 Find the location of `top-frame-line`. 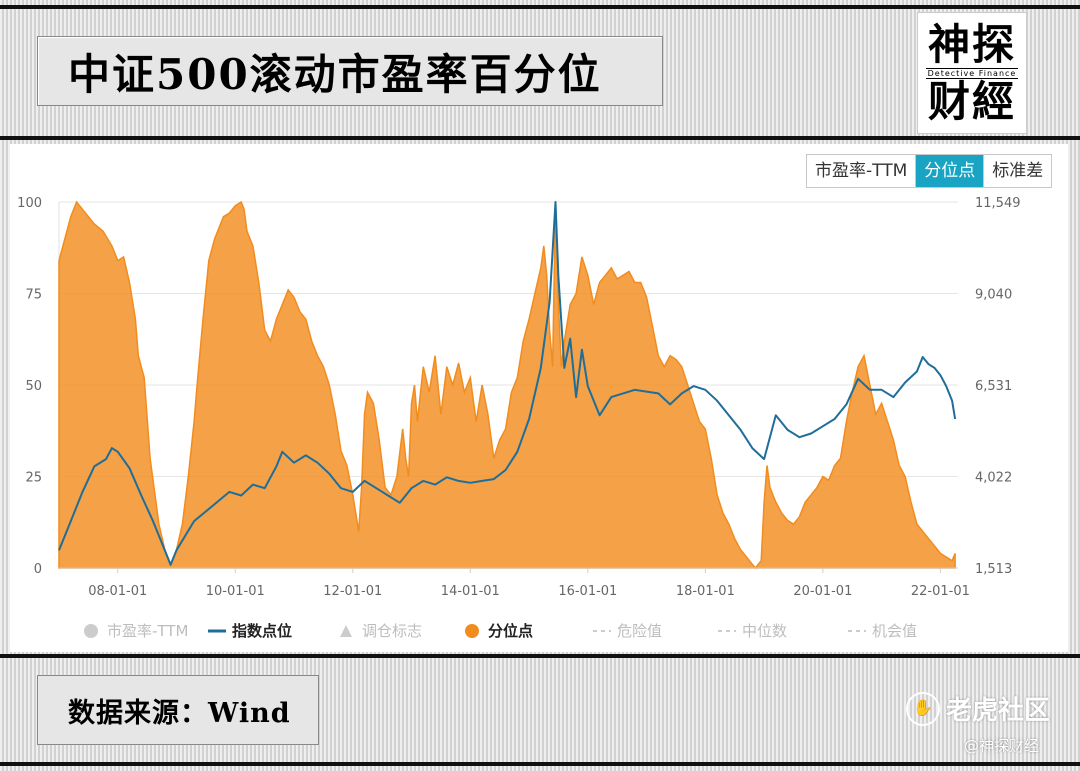

top-frame-line is located at coordinates (540, 7).